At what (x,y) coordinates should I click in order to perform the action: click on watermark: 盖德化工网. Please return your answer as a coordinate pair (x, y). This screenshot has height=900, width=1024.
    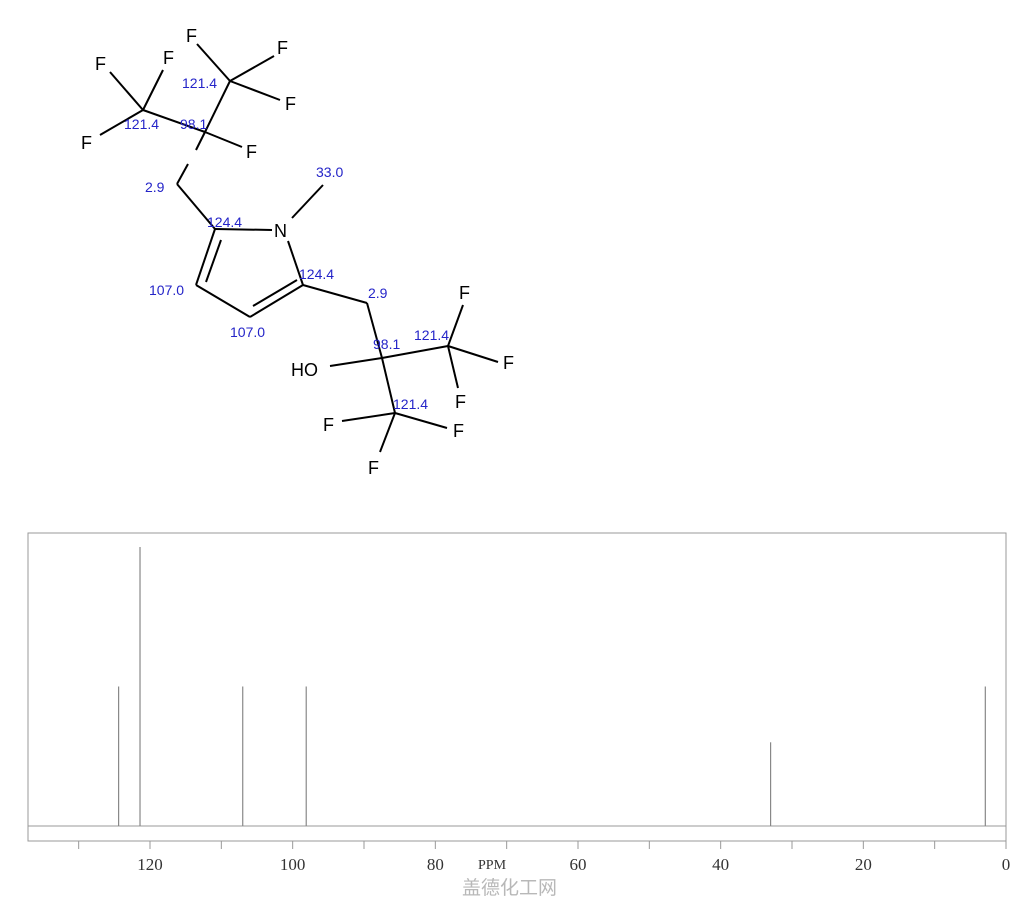
    Looking at the image, I should click on (510, 888).